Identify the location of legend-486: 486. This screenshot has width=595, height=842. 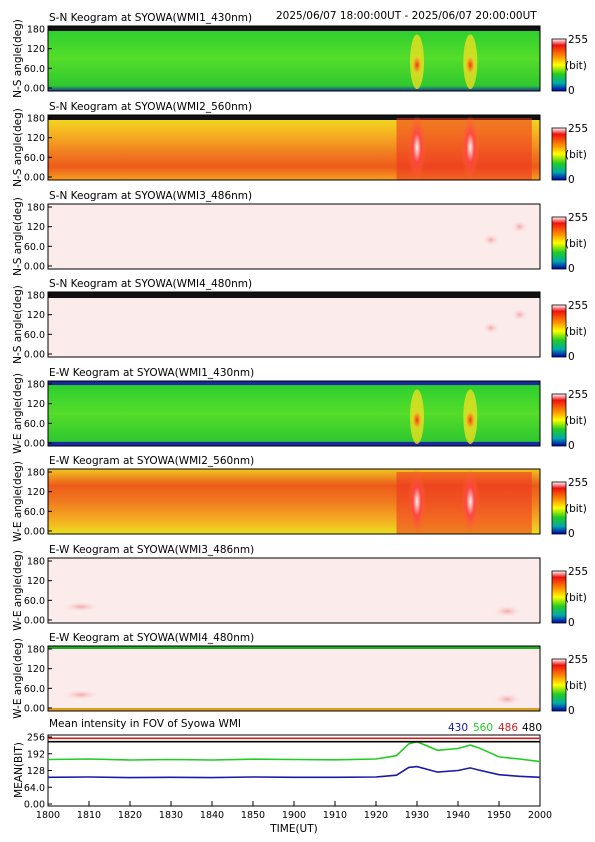
(508, 728).